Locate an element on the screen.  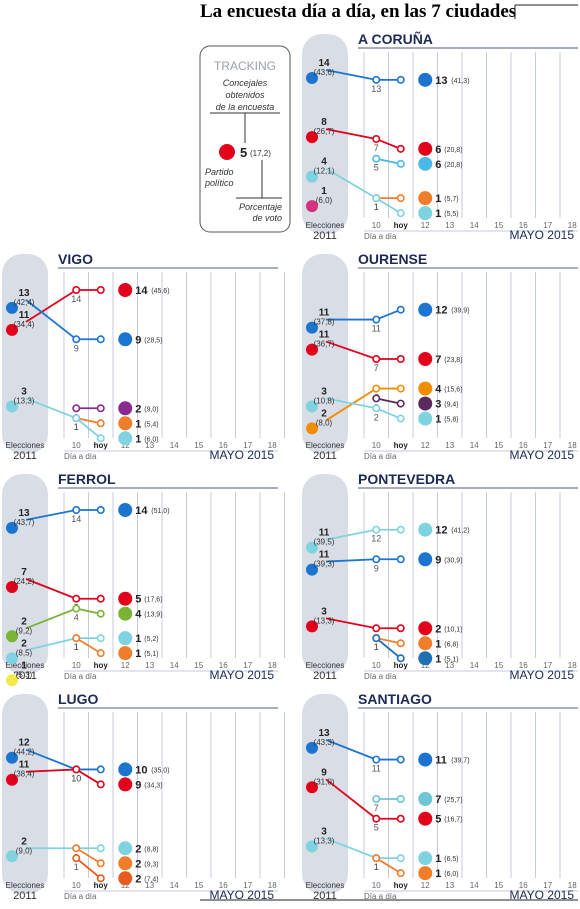
final-seats: 9 is located at coordinates (138, 785).